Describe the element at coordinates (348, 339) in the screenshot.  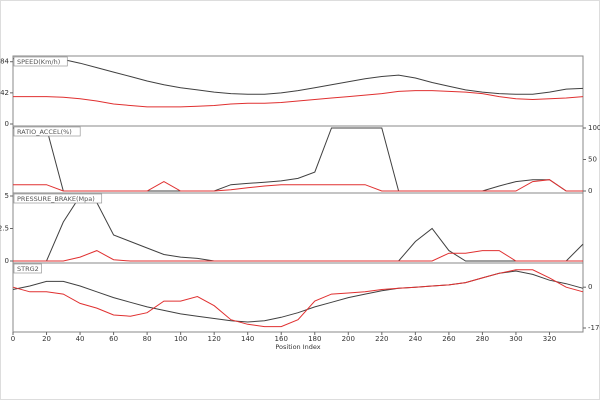
I see `x-tick-label: 200` at that location.